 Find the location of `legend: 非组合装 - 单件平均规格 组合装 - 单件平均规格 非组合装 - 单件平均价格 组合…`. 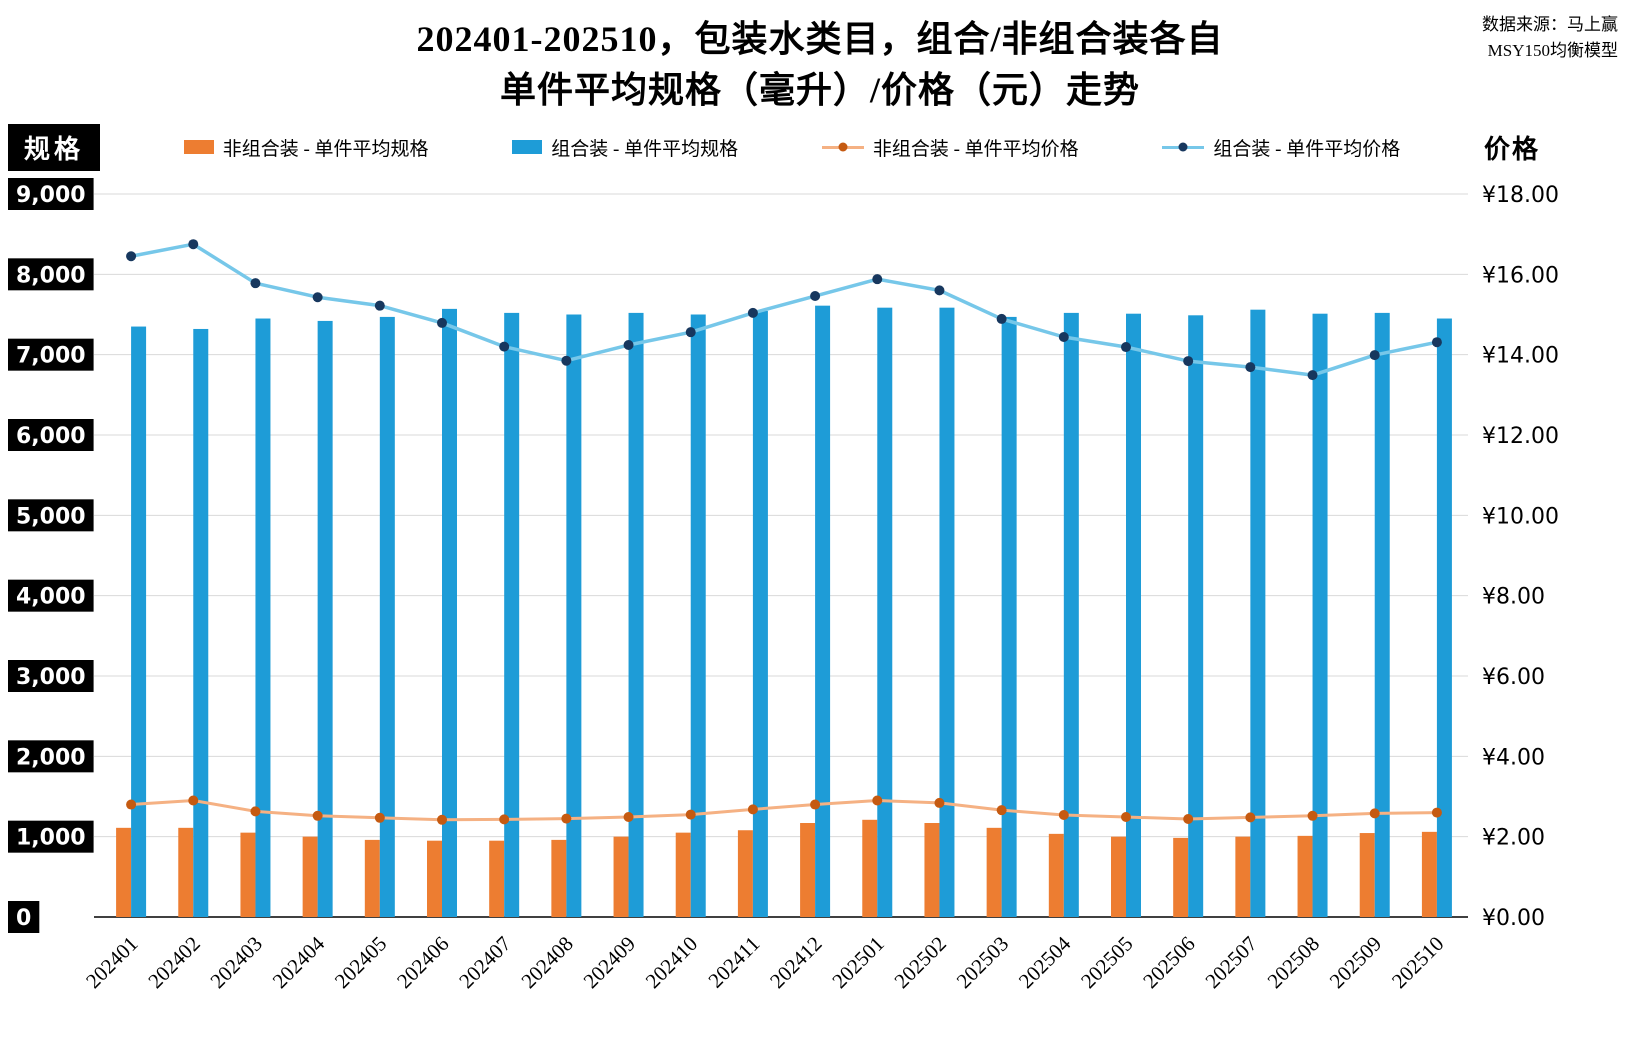

legend: 非组合装 - 单件平均规格 组合装 - 单件平均规格 非组合装 - 单件平均价格 组合… is located at coordinates (792, 147).